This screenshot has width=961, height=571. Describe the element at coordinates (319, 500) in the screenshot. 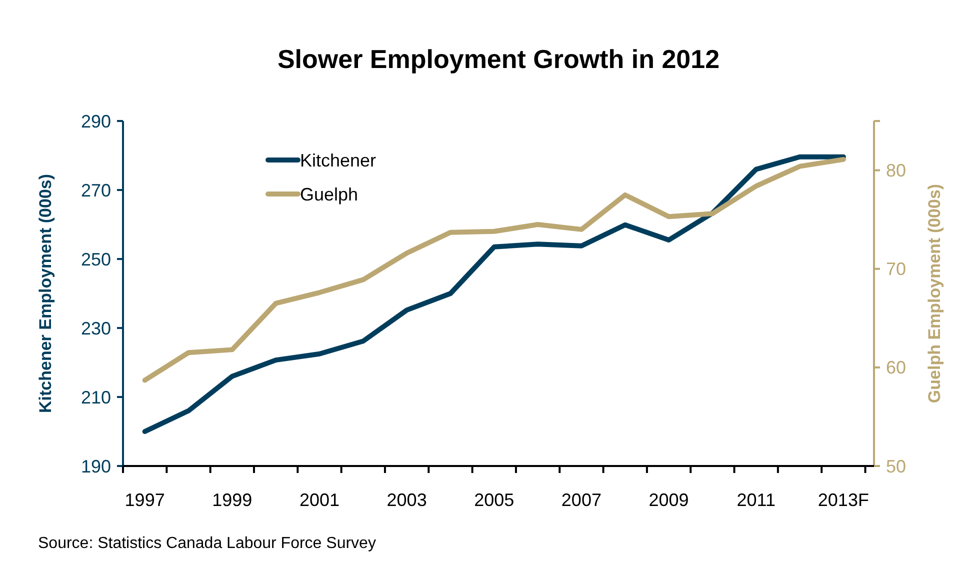

I see `x-tick-label: 2001` at that location.